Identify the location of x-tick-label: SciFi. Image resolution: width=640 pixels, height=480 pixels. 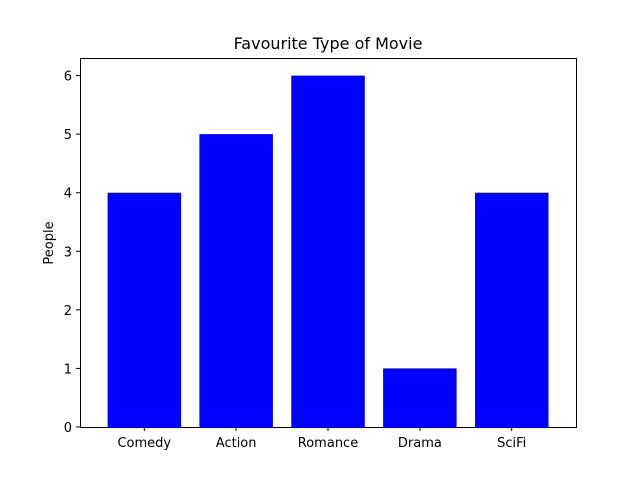
(511, 443).